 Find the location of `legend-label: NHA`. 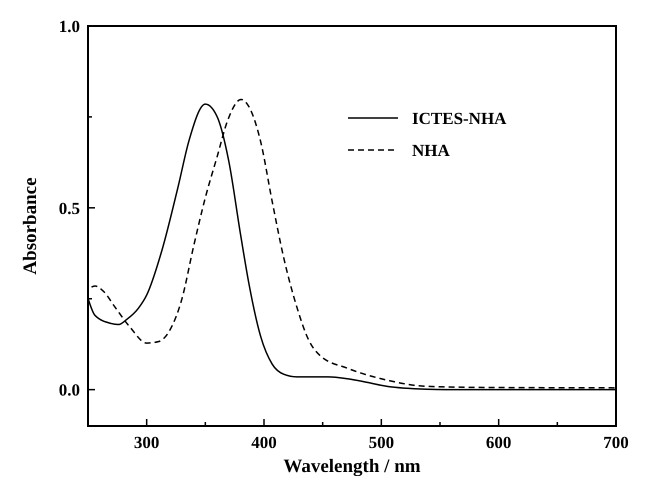

legend-label: NHA is located at coordinates (431, 150).